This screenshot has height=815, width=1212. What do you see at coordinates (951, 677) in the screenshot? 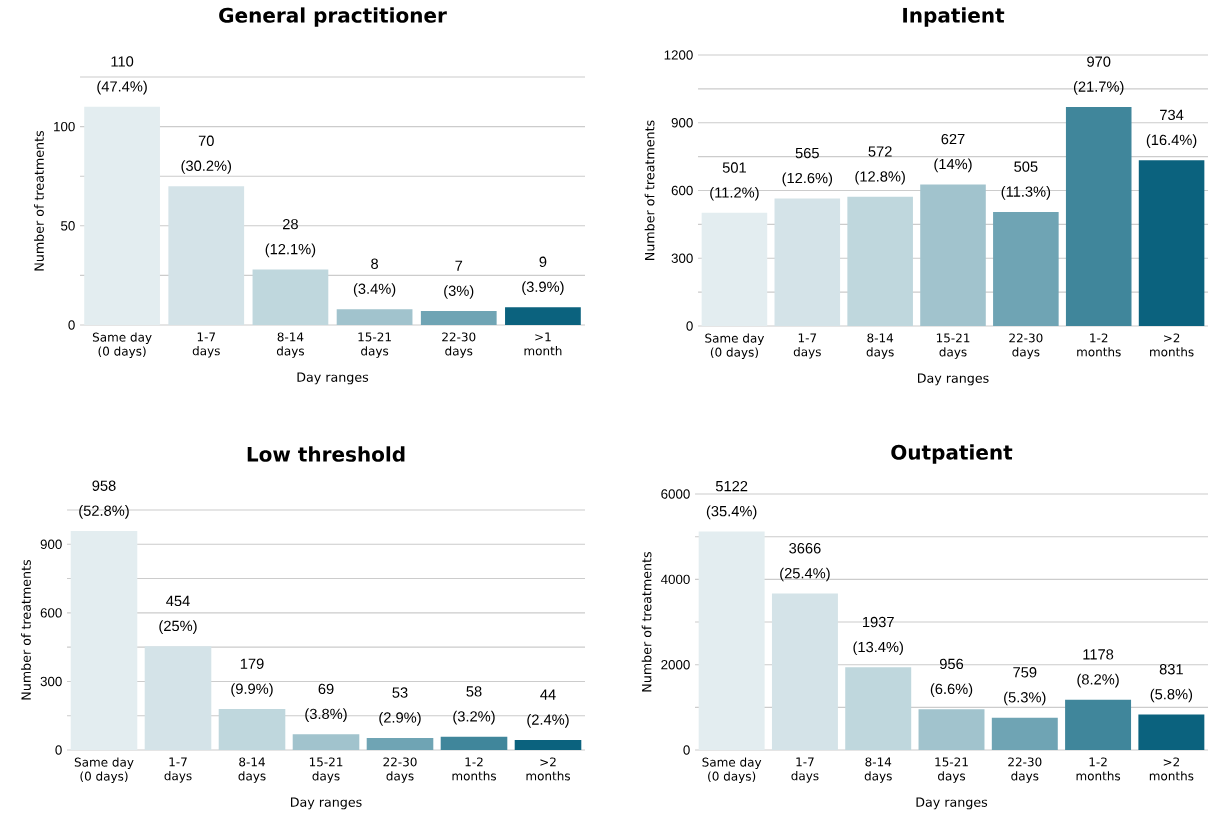
I see `data-label: 956 (6.6%)` at bounding box center [951, 677].